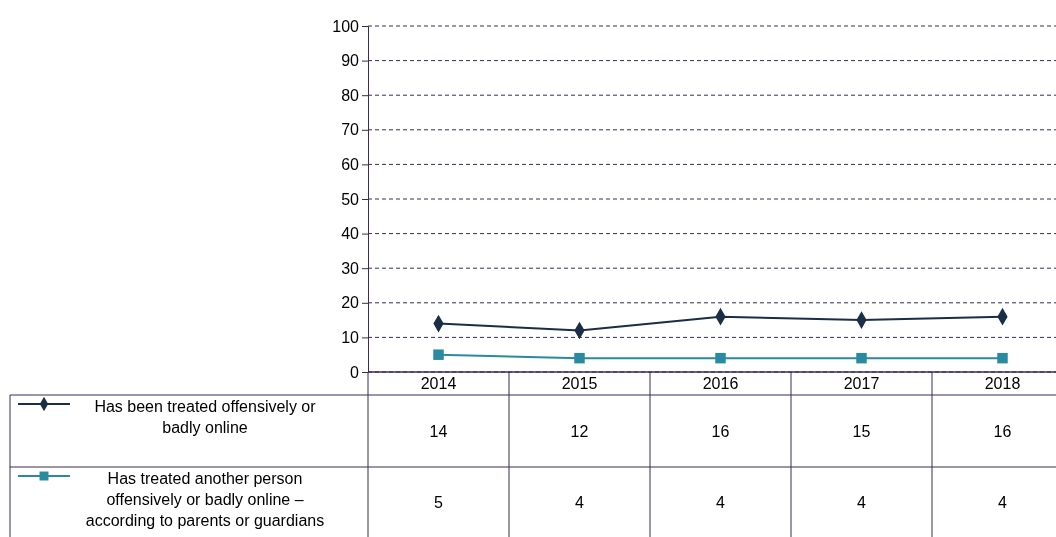 The image size is (1056, 537). What do you see at coordinates (720, 383) in the screenshot?
I see `x-tick-label: 2016` at bounding box center [720, 383].